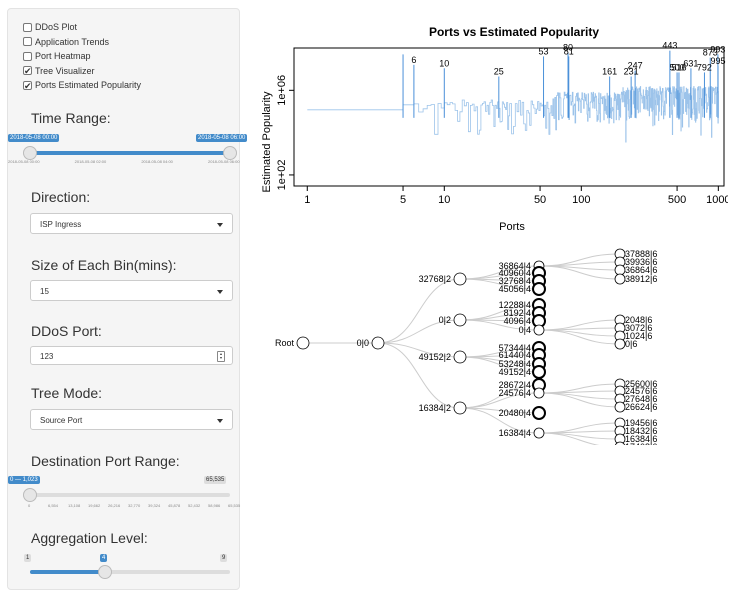 Image resolution: width=732 pixels, height=590 pixels. What do you see at coordinates (131, 355) in the screenshot?
I see `ddos-port-input: 123 ▴ ▾` at bounding box center [131, 355].